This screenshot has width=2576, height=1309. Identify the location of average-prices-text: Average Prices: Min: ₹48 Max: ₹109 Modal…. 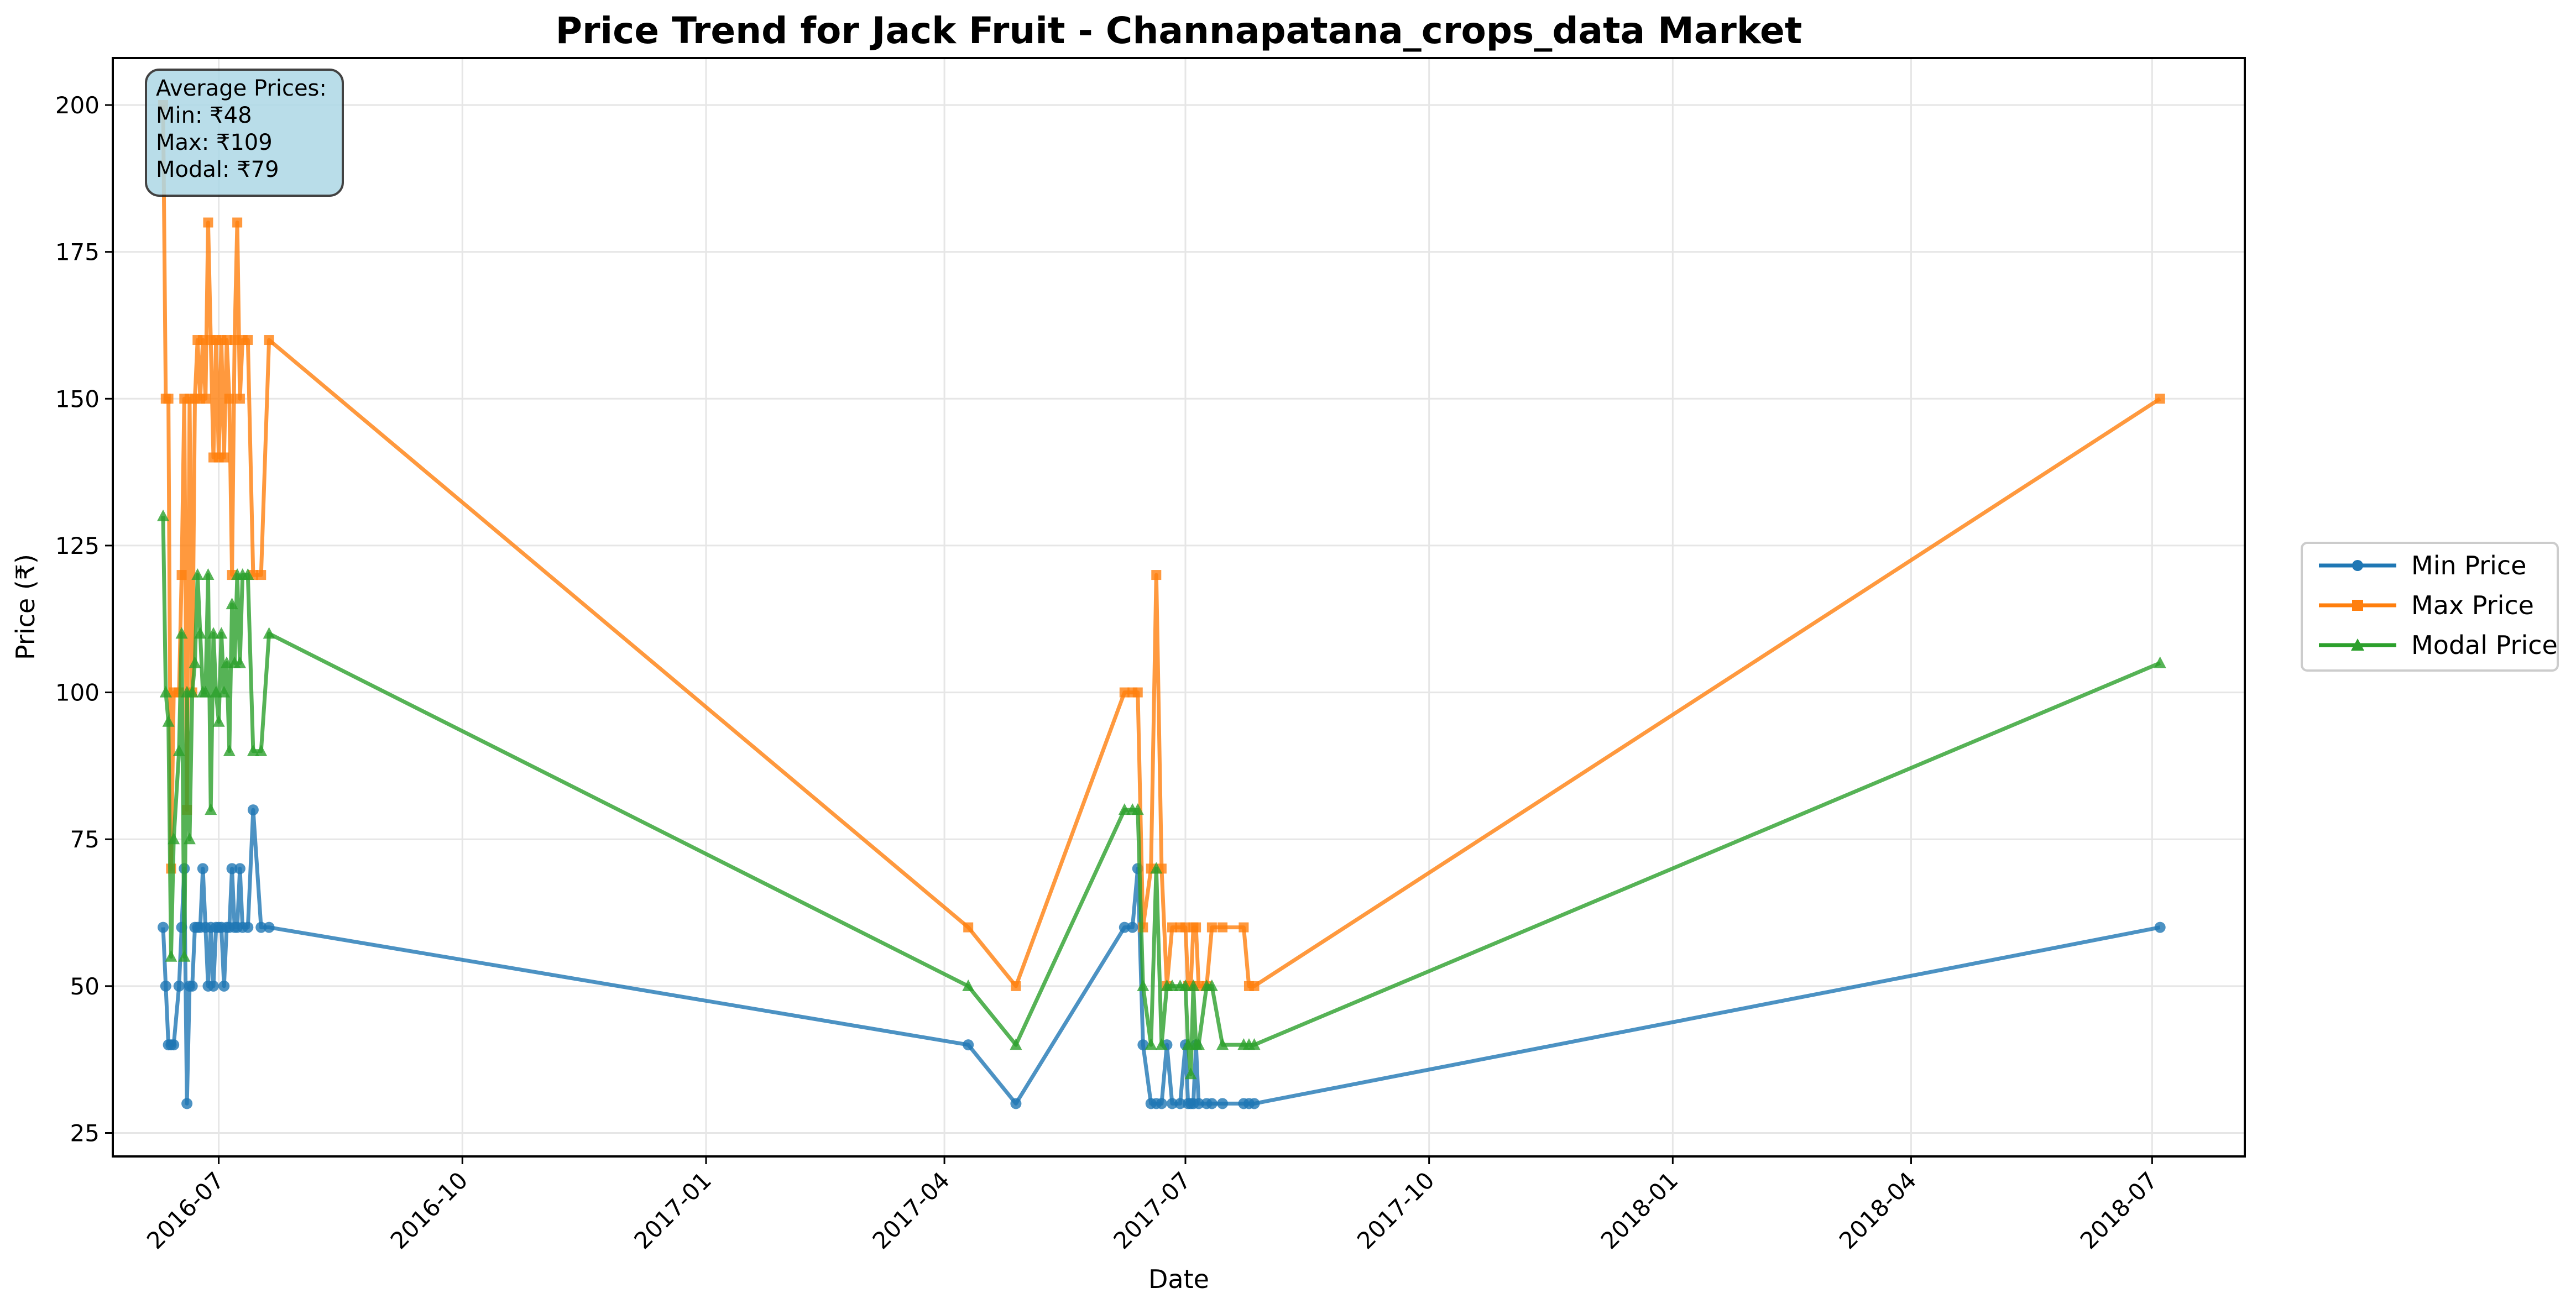
(241, 129).